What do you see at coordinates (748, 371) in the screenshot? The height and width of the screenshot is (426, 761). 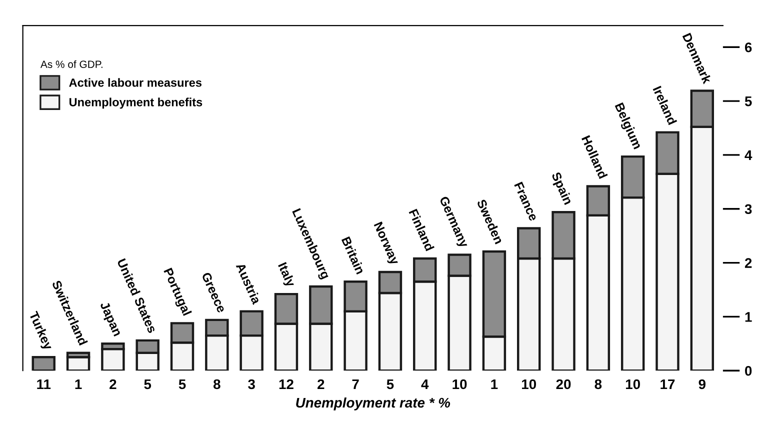 I see `y-tick-label: 0` at bounding box center [748, 371].